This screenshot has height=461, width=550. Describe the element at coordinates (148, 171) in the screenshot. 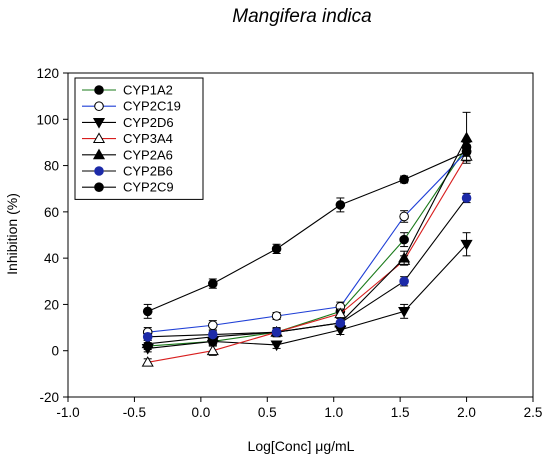

I see `legend-label: CYP2B6` at that location.